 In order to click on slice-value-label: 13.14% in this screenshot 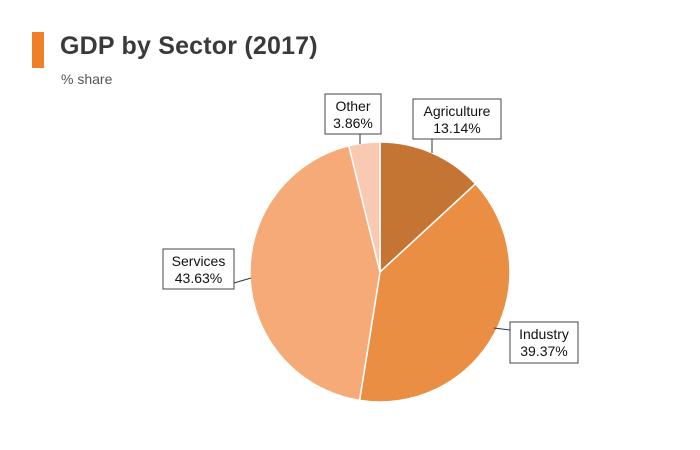, I will do `click(456, 128)`.